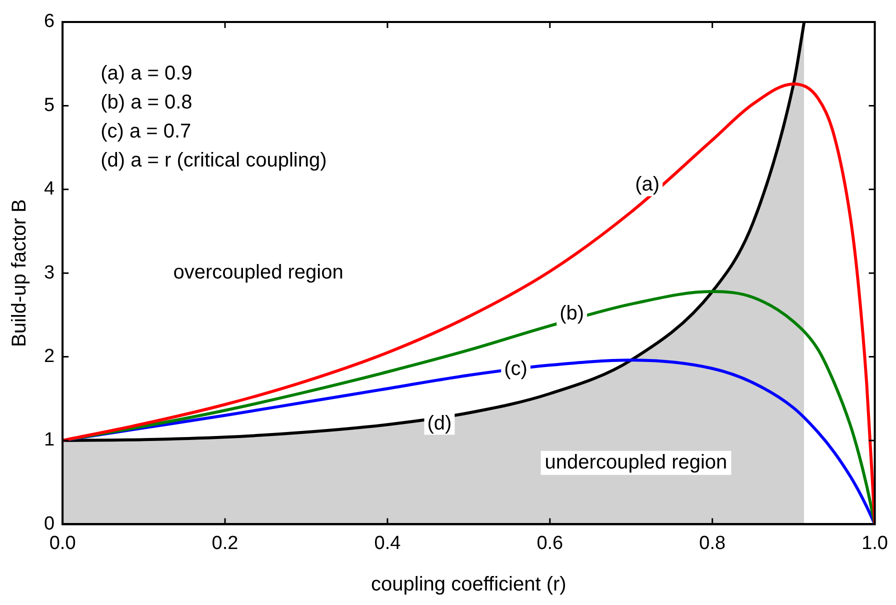  Describe the element at coordinates (225, 543) in the screenshot. I see `x-tick-label: 0.2` at that location.